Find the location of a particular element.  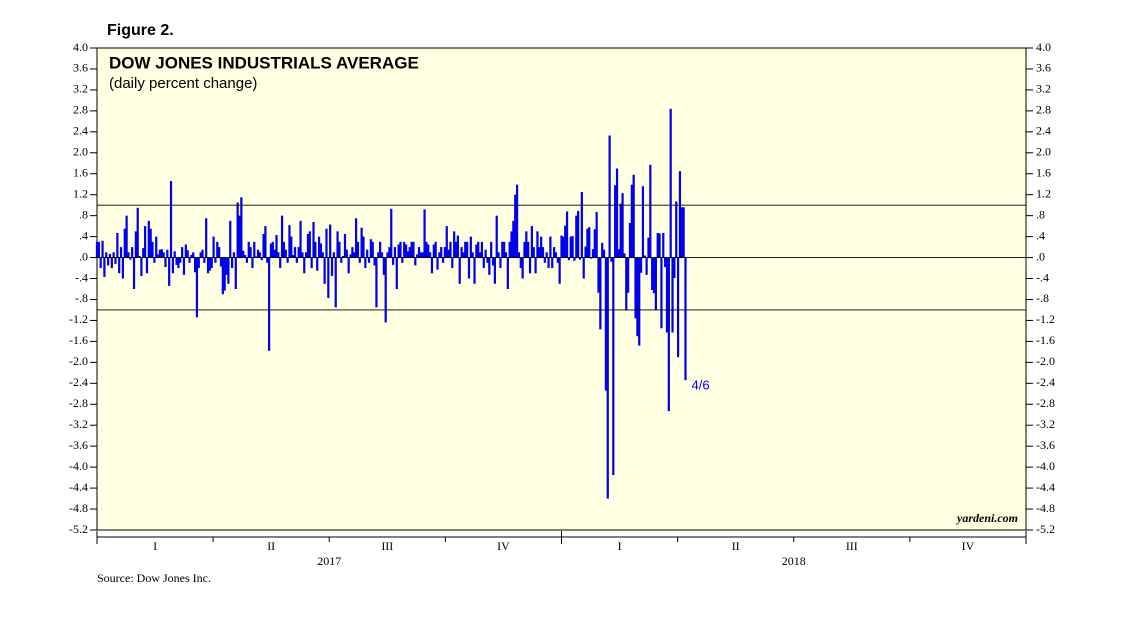

quarter-label: II is located at coordinates (736, 546).